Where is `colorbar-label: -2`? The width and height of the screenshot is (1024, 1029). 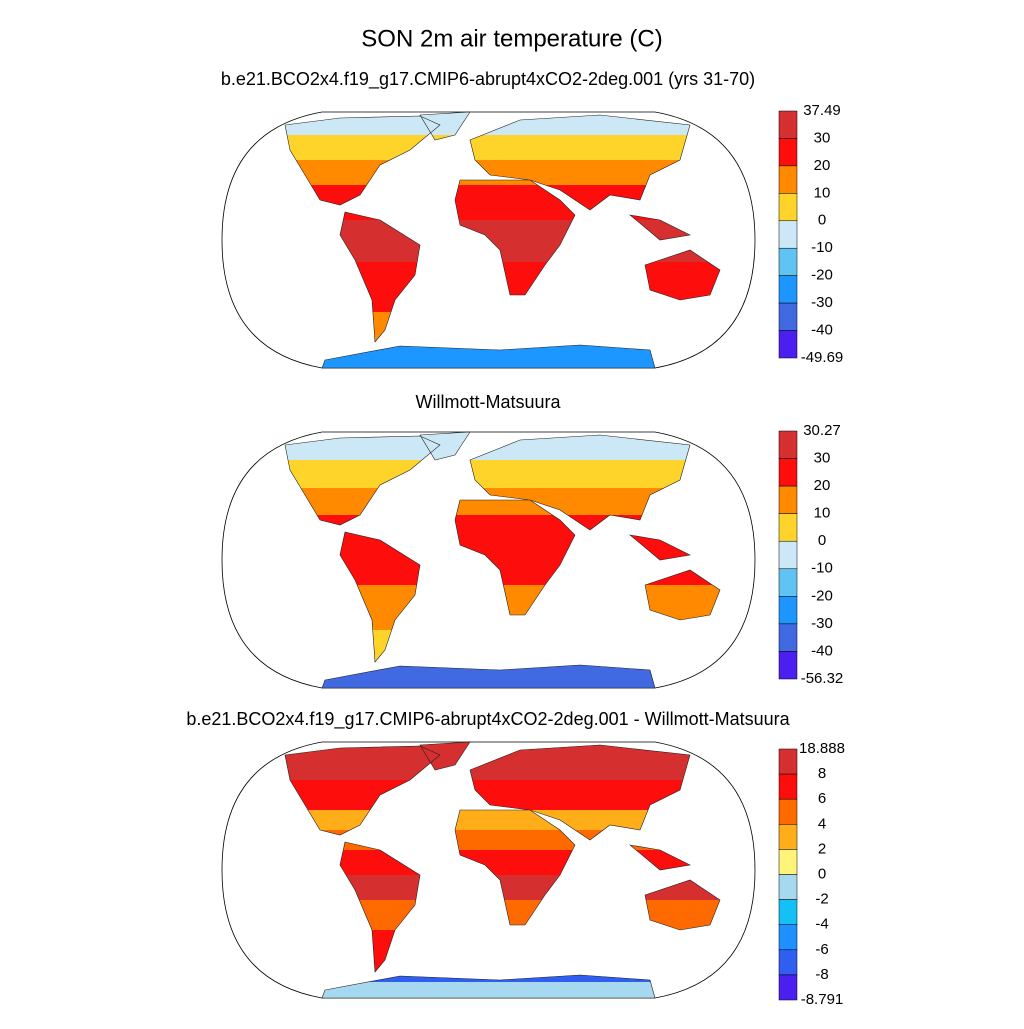 colorbar-label: -2 is located at coordinates (821, 899).